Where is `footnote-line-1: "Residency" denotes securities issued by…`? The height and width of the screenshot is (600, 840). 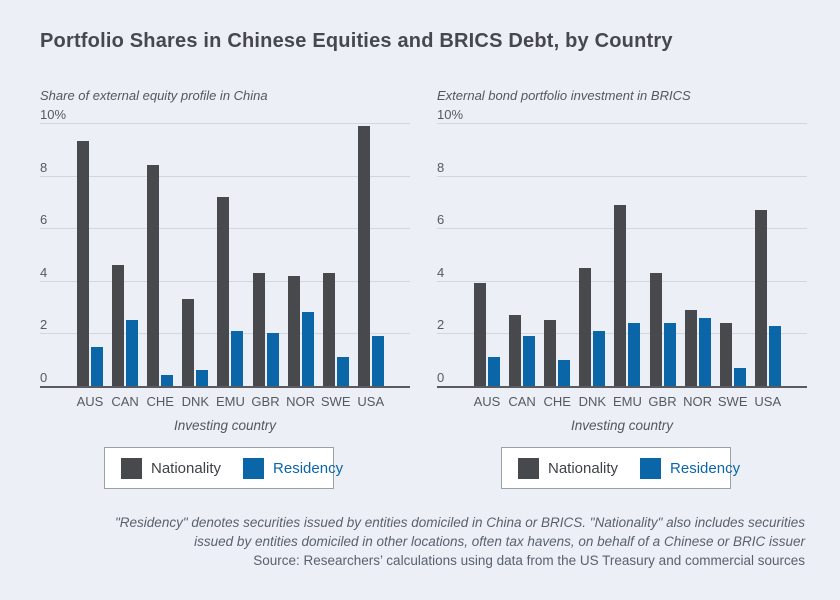
footnote-line-1: "Residency" denotes securities issued by… is located at coordinates (460, 522).